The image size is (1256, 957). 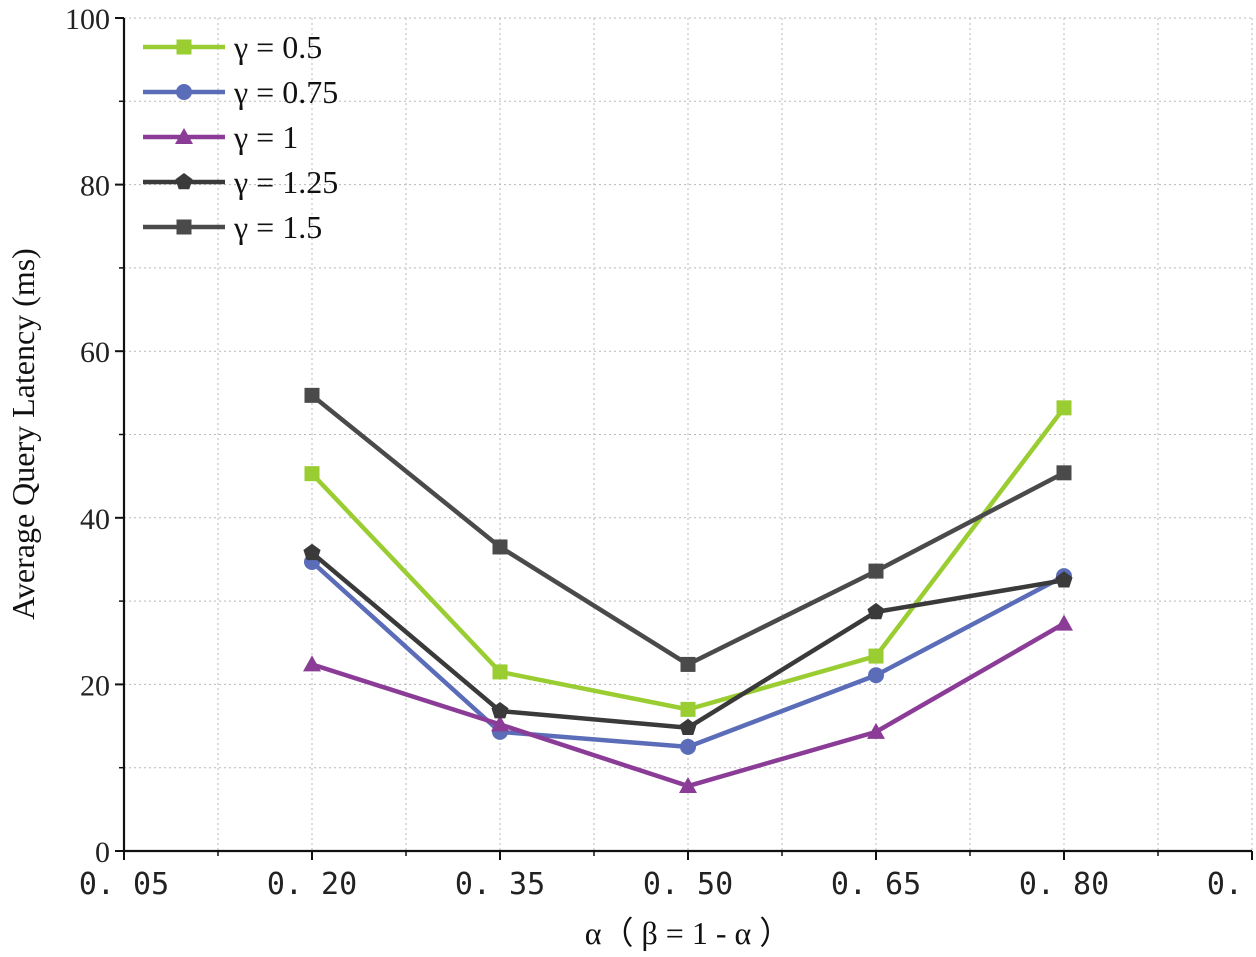 I want to click on x-axis-title: α（ β = 1 - α ）, so click(x=688, y=933).